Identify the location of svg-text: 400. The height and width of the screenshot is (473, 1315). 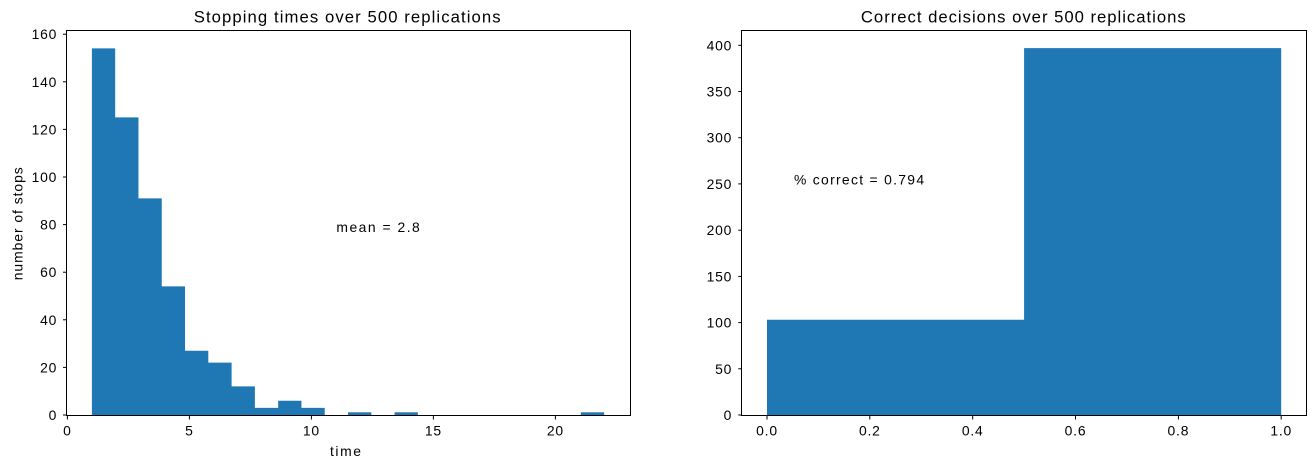
(719, 45).